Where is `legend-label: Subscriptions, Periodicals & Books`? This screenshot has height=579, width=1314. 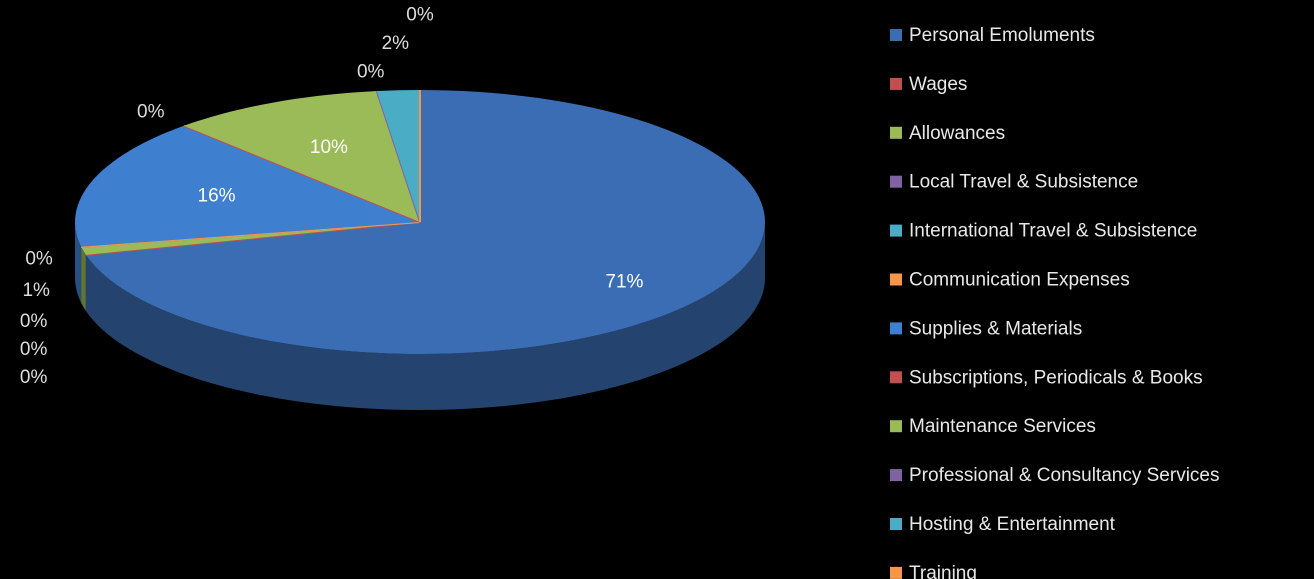 legend-label: Subscriptions, Periodicals & Books is located at coordinates (1056, 377).